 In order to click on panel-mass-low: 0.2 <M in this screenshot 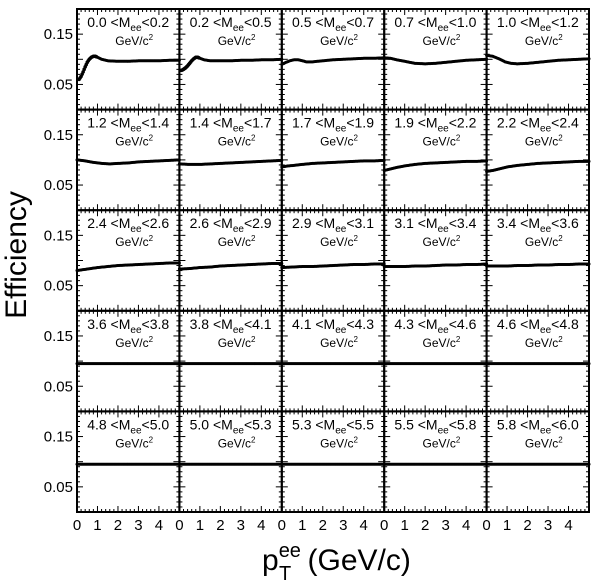, I will do `click(211, 22)`.